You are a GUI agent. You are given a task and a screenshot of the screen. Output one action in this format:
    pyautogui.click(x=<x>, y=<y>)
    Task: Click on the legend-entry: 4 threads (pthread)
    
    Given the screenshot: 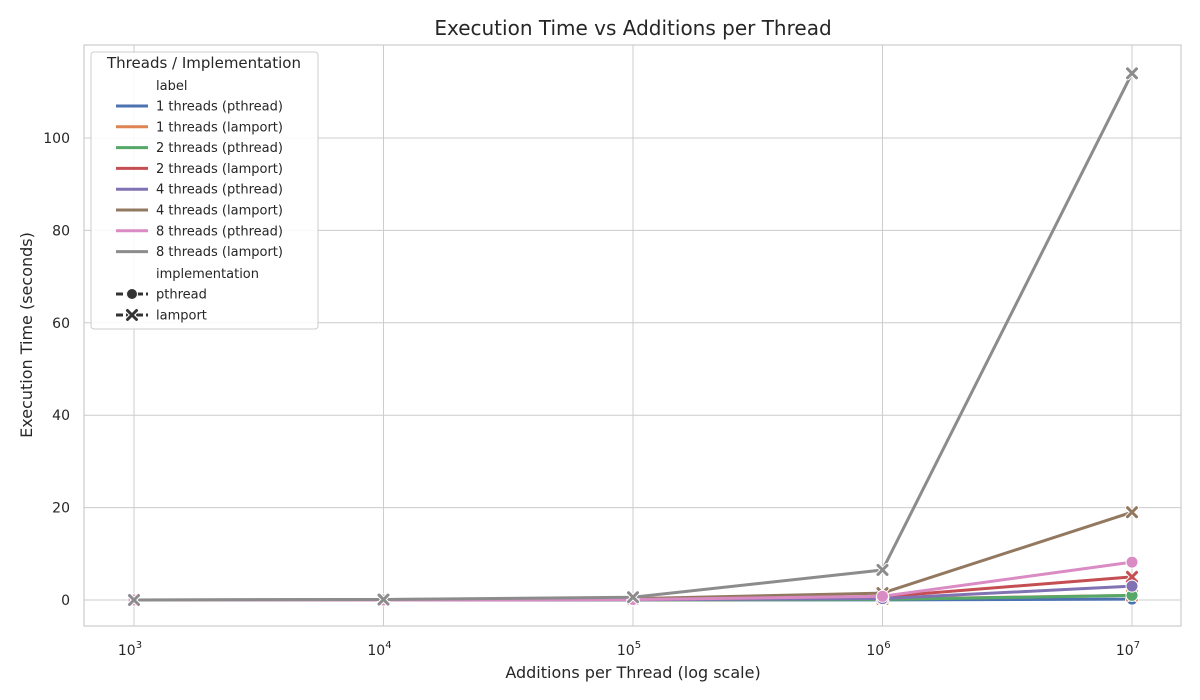 What is the action you would take?
    pyautogui.click(x=199, y=190)
    